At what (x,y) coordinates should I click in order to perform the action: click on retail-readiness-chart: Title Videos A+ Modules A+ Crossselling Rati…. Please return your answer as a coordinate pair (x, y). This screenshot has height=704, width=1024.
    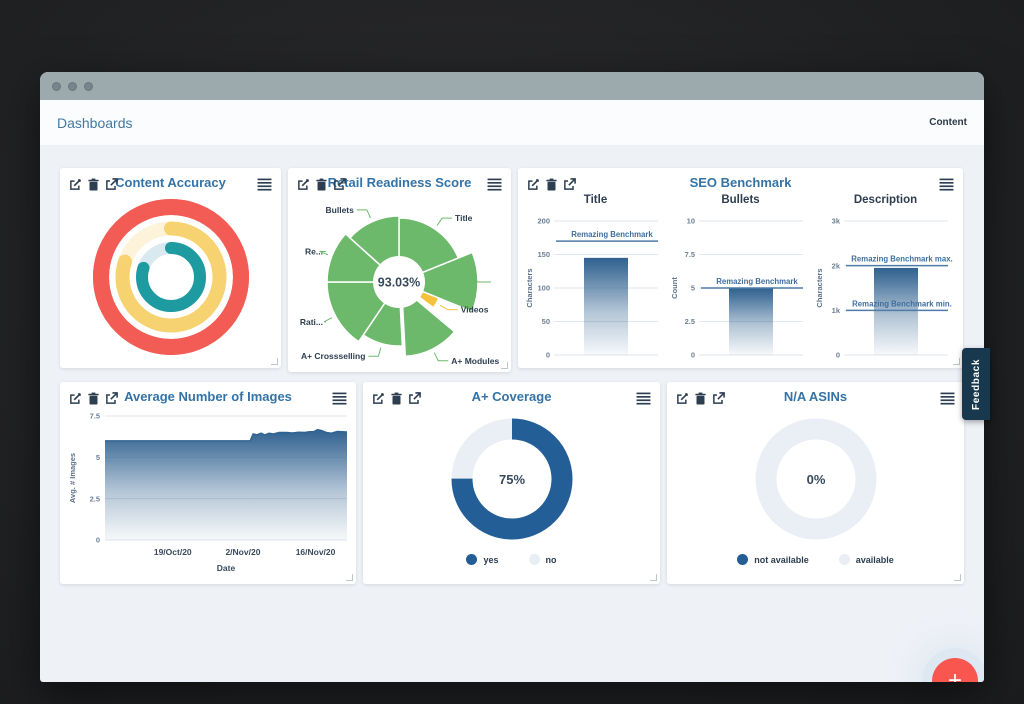
    Looking at the image, I should click on (399, 281).